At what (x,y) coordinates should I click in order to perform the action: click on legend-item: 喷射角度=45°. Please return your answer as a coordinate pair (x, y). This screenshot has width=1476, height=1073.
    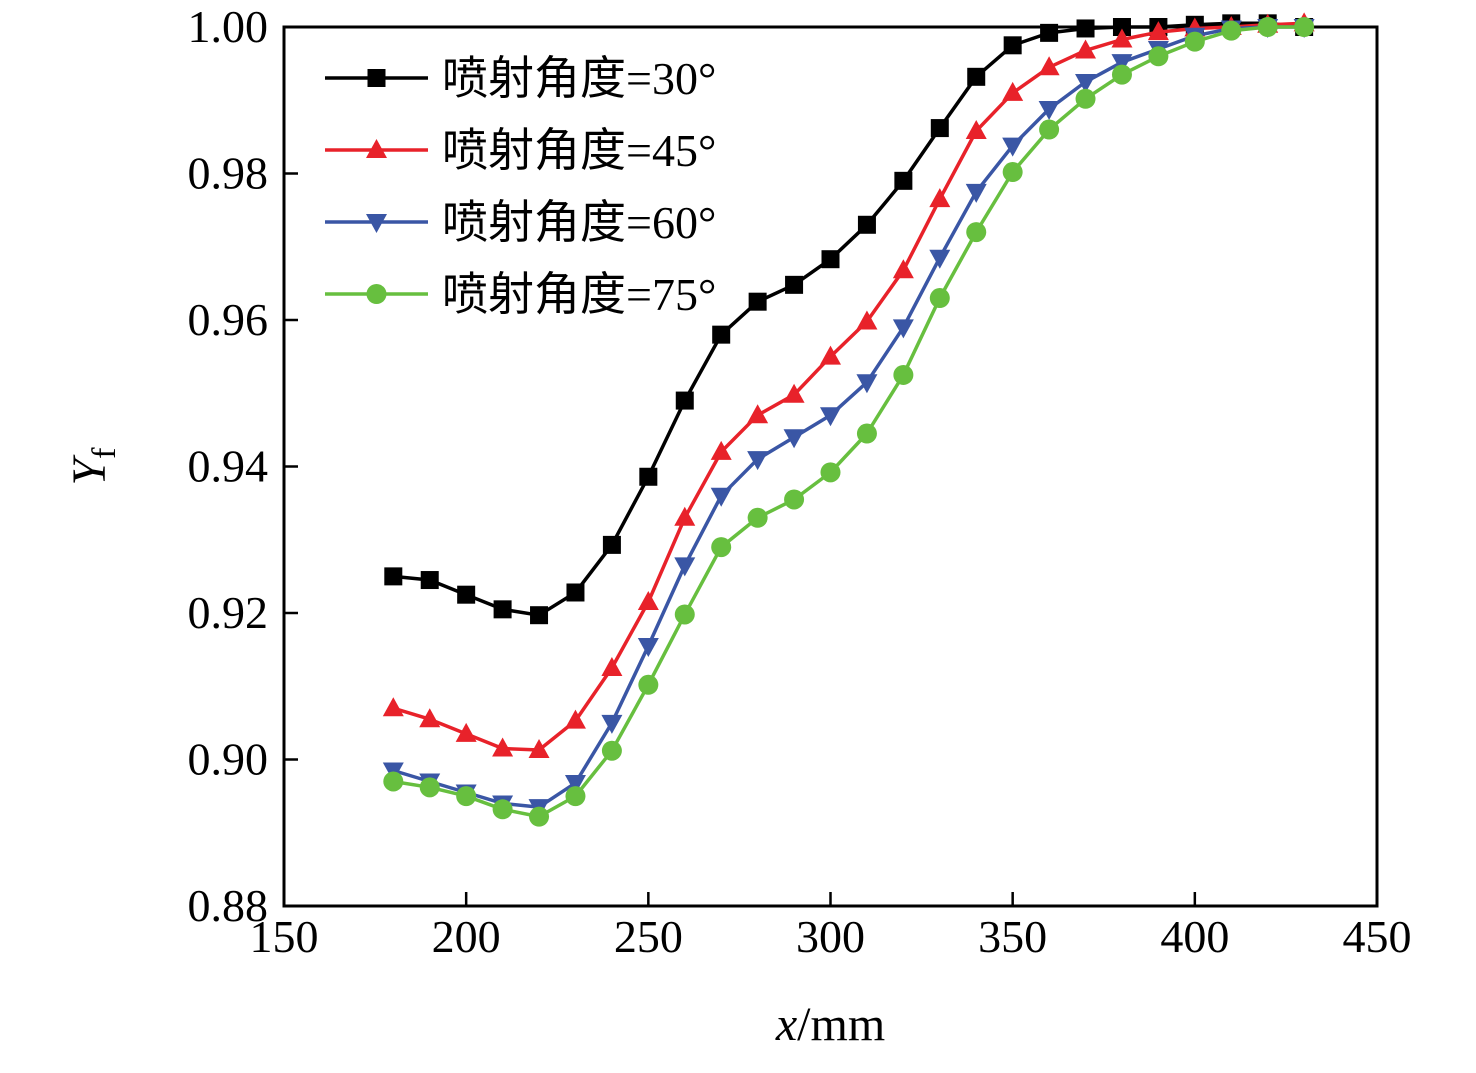
    Looking at the image, I should click on (520, 150).